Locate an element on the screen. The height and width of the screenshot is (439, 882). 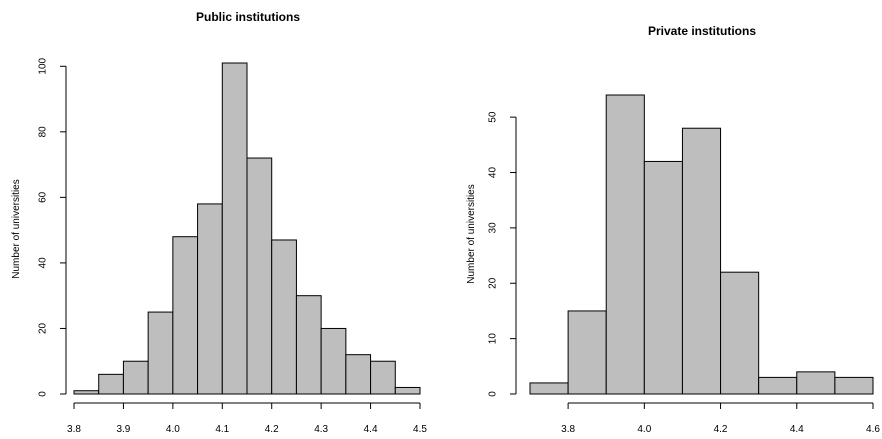
y-tick-label: 50 is located at coordinates (493, 117).